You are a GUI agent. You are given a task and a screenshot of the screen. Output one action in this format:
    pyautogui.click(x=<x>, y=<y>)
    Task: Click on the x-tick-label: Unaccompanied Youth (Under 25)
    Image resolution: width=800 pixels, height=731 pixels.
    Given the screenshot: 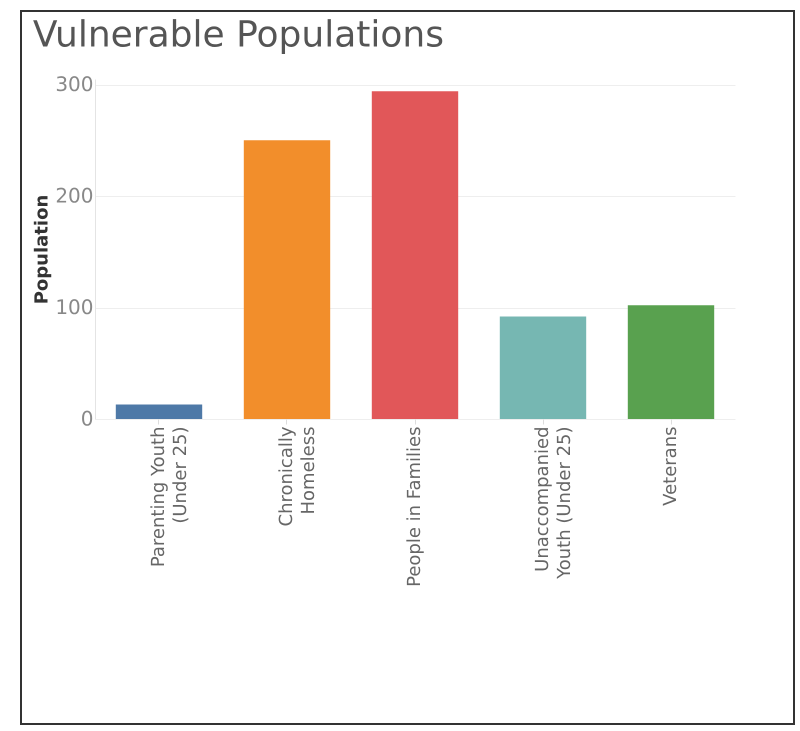 What is the action you would take?
    pyautogui.click(x=553, y=503)
    